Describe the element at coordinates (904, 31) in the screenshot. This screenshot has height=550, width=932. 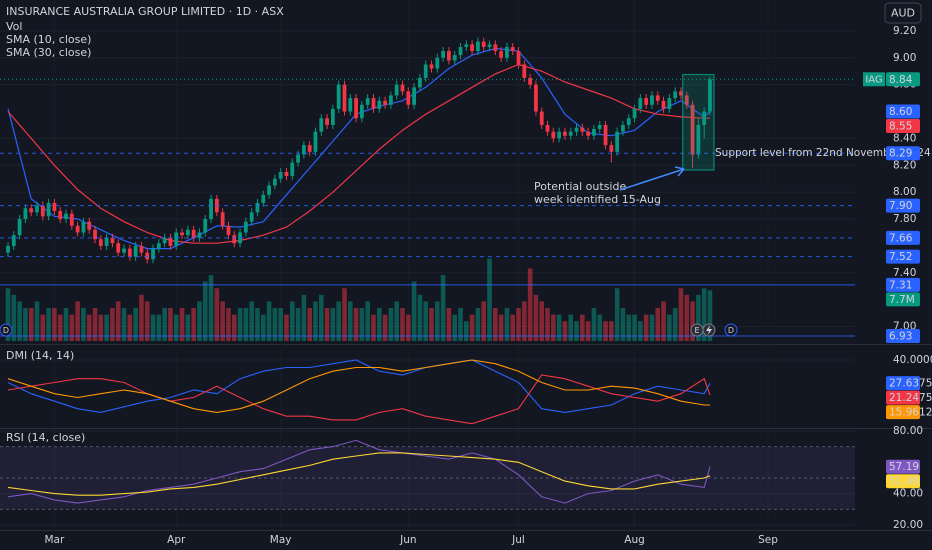
I see `y-tick-label: 9.20` at that location.